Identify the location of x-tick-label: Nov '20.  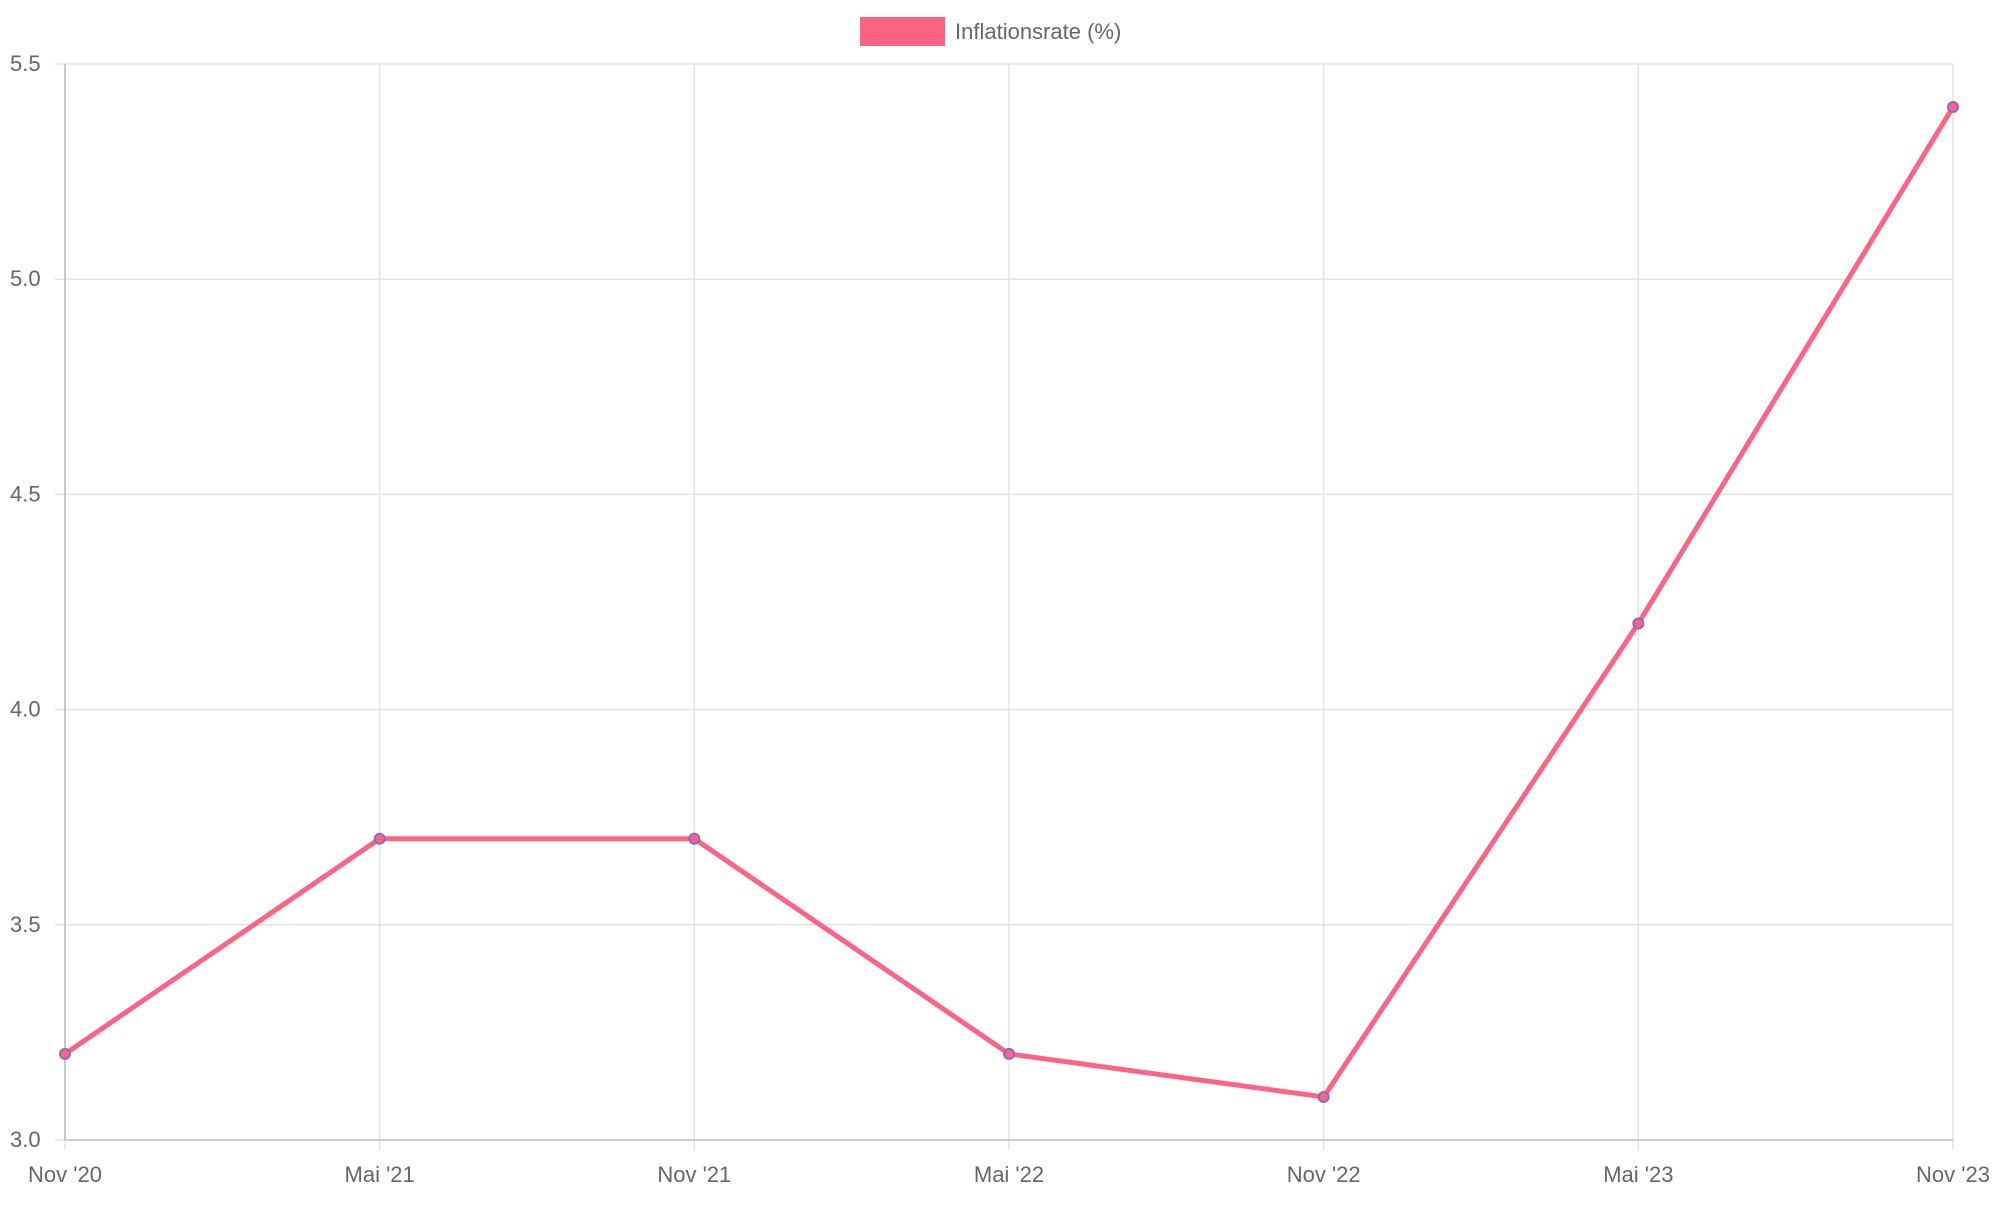
(65, 1174).